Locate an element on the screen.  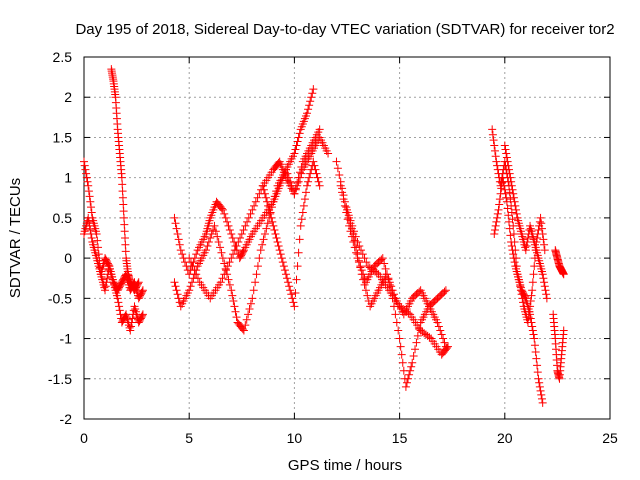
x-tick-label: 25 is located at coordinates (610, 438).